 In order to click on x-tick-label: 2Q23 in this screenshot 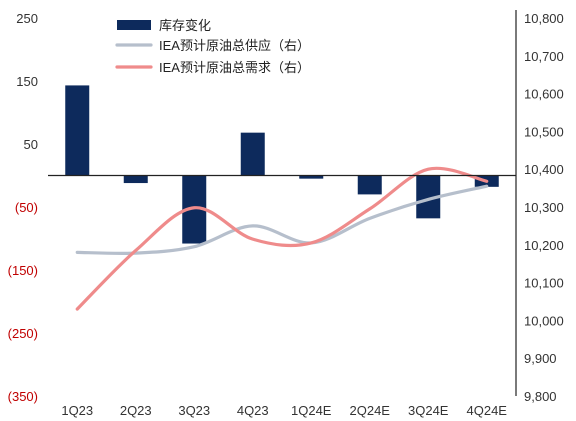, I will do `click(136, 410)`.